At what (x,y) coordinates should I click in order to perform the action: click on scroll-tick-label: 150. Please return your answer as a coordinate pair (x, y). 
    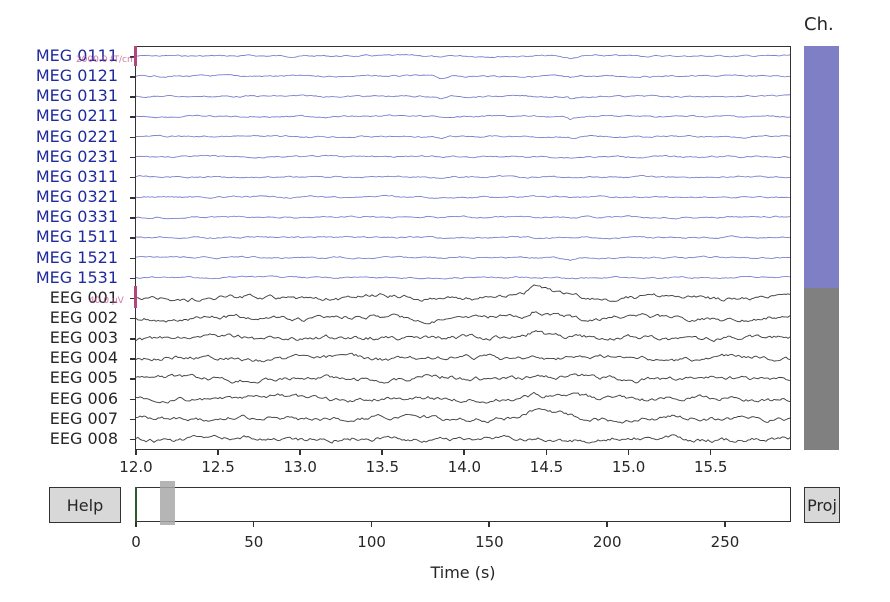
    Looking at the image, I should click on (489, 542).